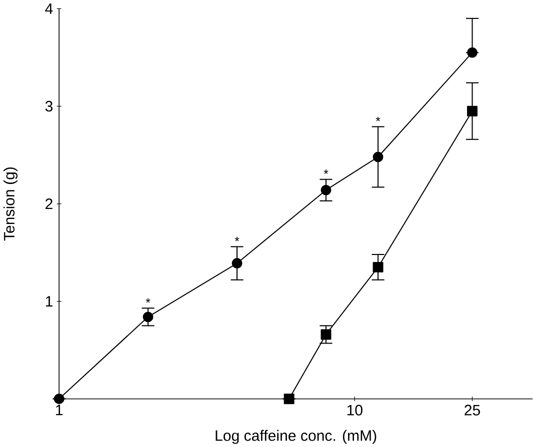  I want to click on x-tick-label: 25, so click(472, 410).